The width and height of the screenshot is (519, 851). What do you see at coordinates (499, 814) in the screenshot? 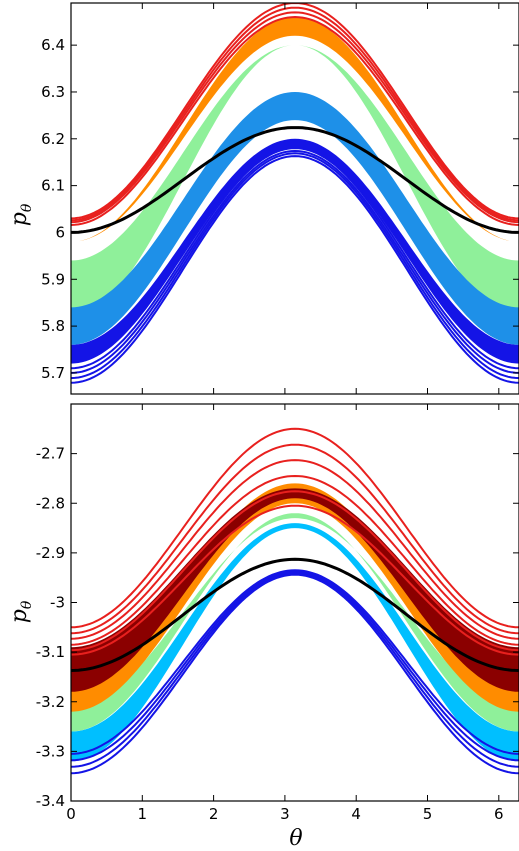
I see `bottom-xtick-label-6: 6` at bounding box center [499, 814].